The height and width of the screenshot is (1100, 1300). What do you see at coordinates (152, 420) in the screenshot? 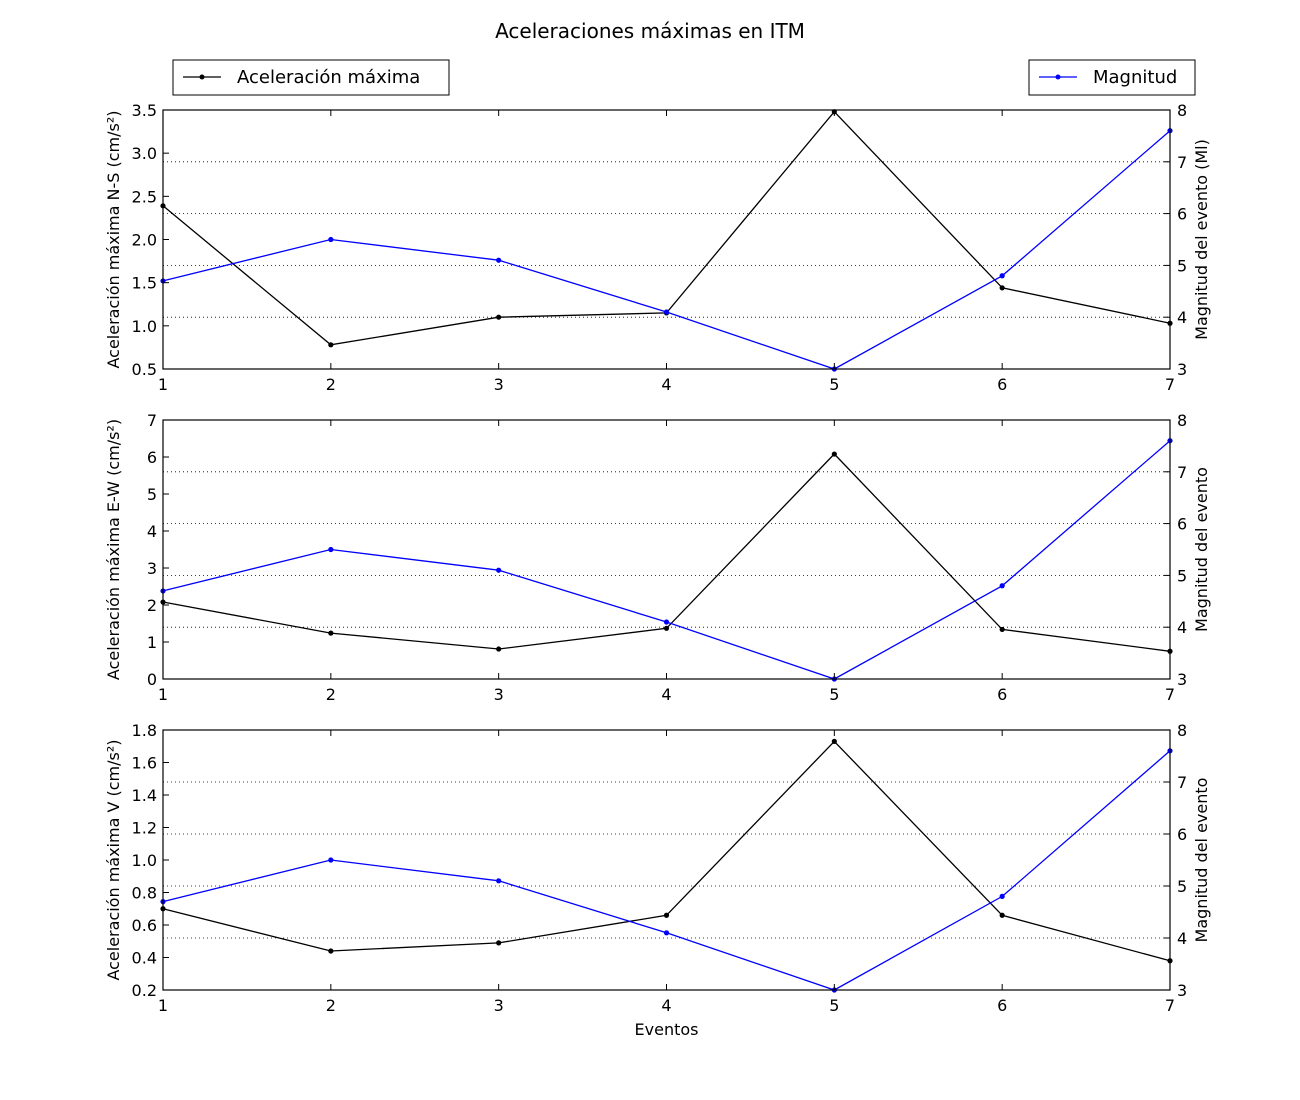
I see `y-tick-label: 7` at bounding box center [152, 420].